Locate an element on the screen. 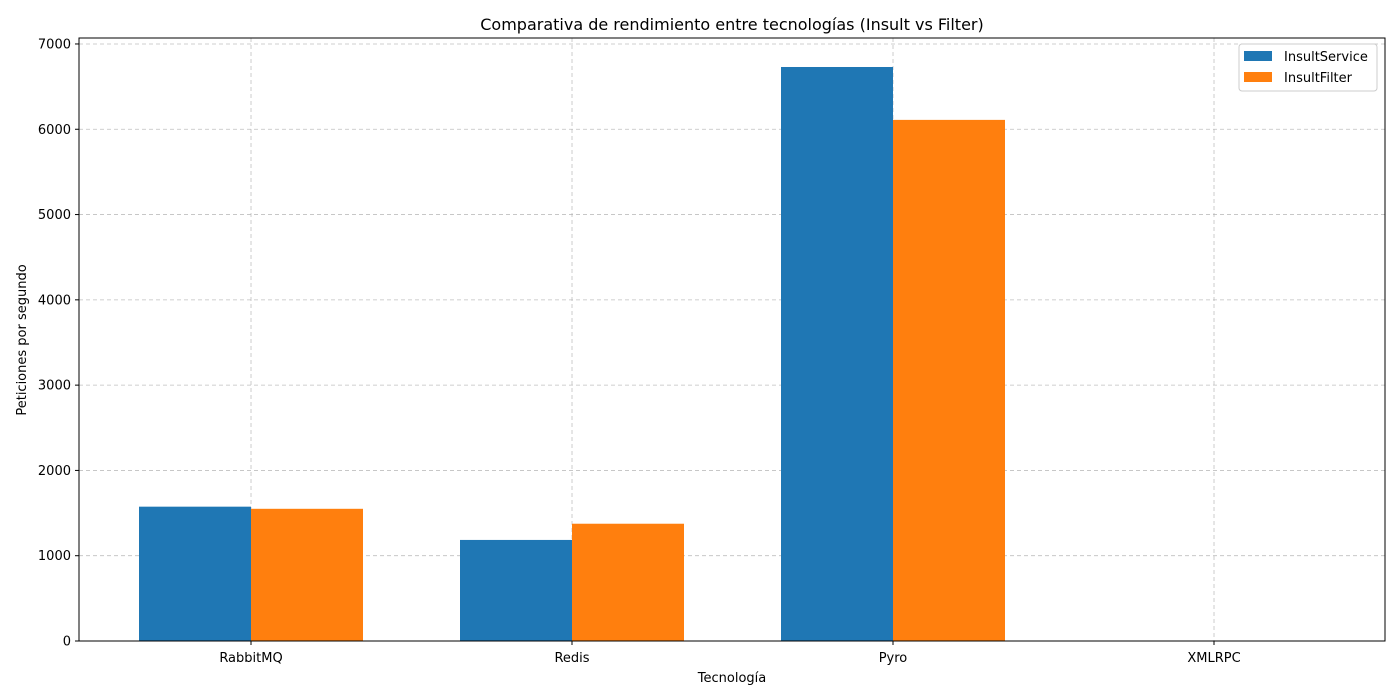 This screenshot has height=700, width=1400. y-tick-label: 1000 is located at coordinates (54, 556).